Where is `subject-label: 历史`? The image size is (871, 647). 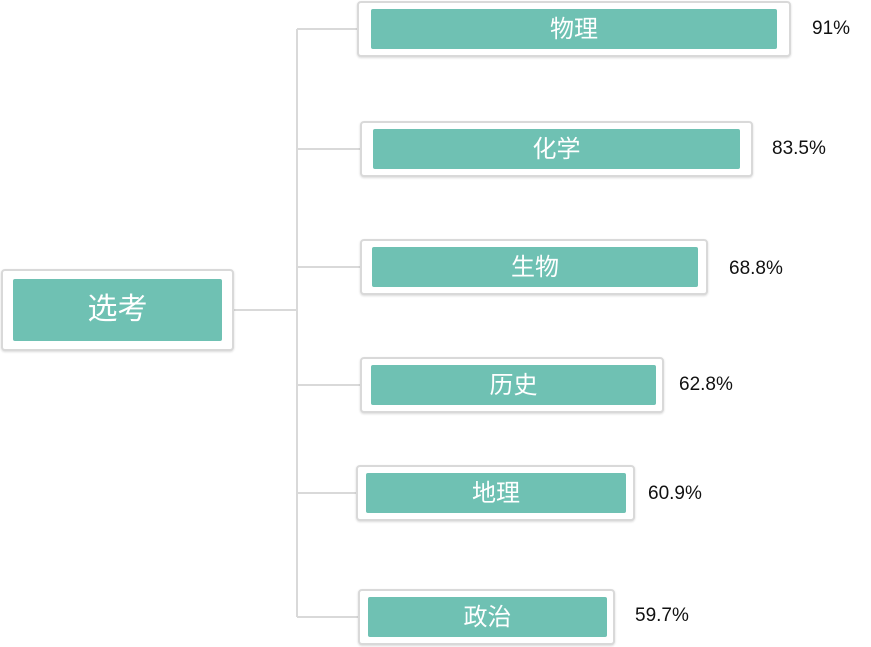 subject-label: 历史 is located at coordinates (513, 385).